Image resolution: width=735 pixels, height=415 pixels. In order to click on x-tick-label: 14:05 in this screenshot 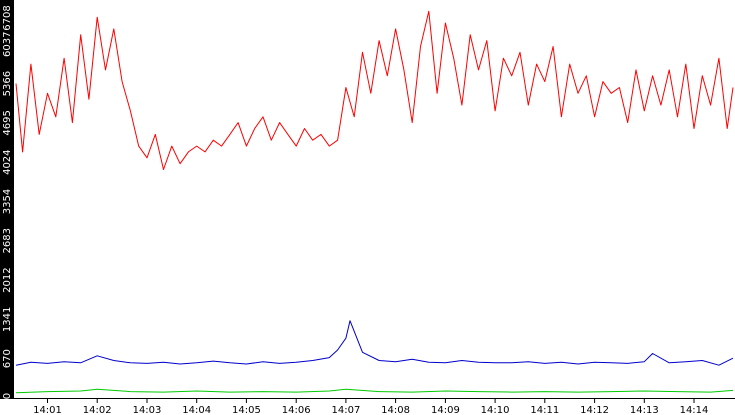, I will do `click(246, 410)`.